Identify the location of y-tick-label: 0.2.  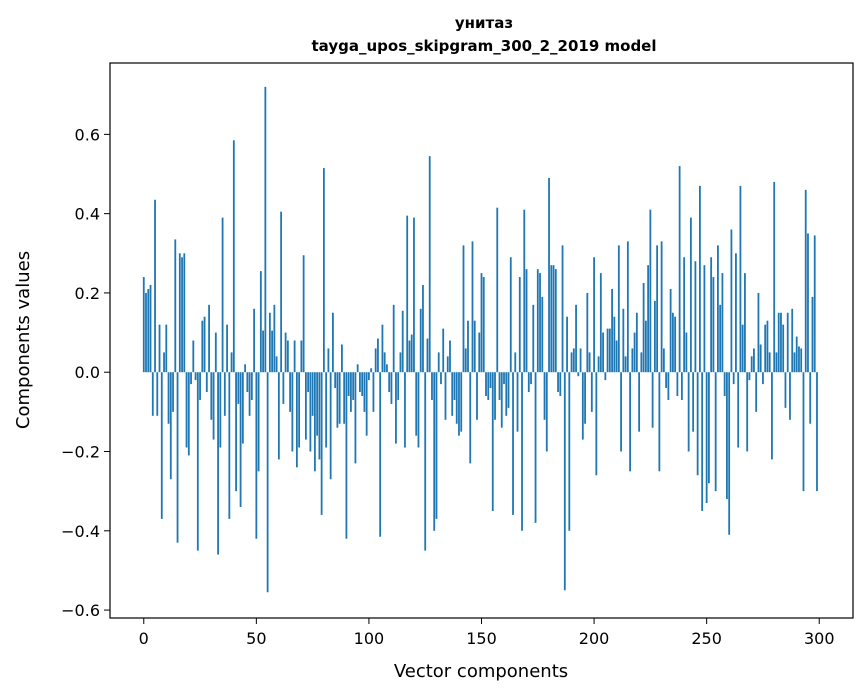
(87, 293).